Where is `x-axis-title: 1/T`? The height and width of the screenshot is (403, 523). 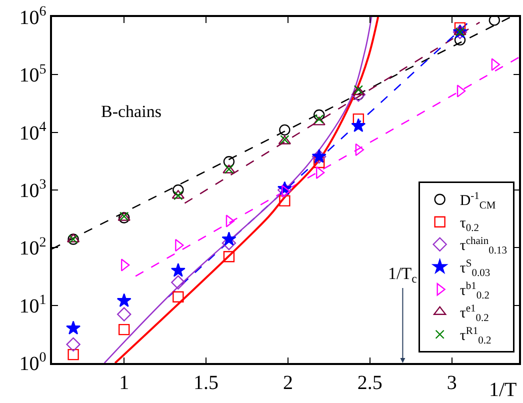
x-axis-title: 1/T is located at coordinates (503, 390).